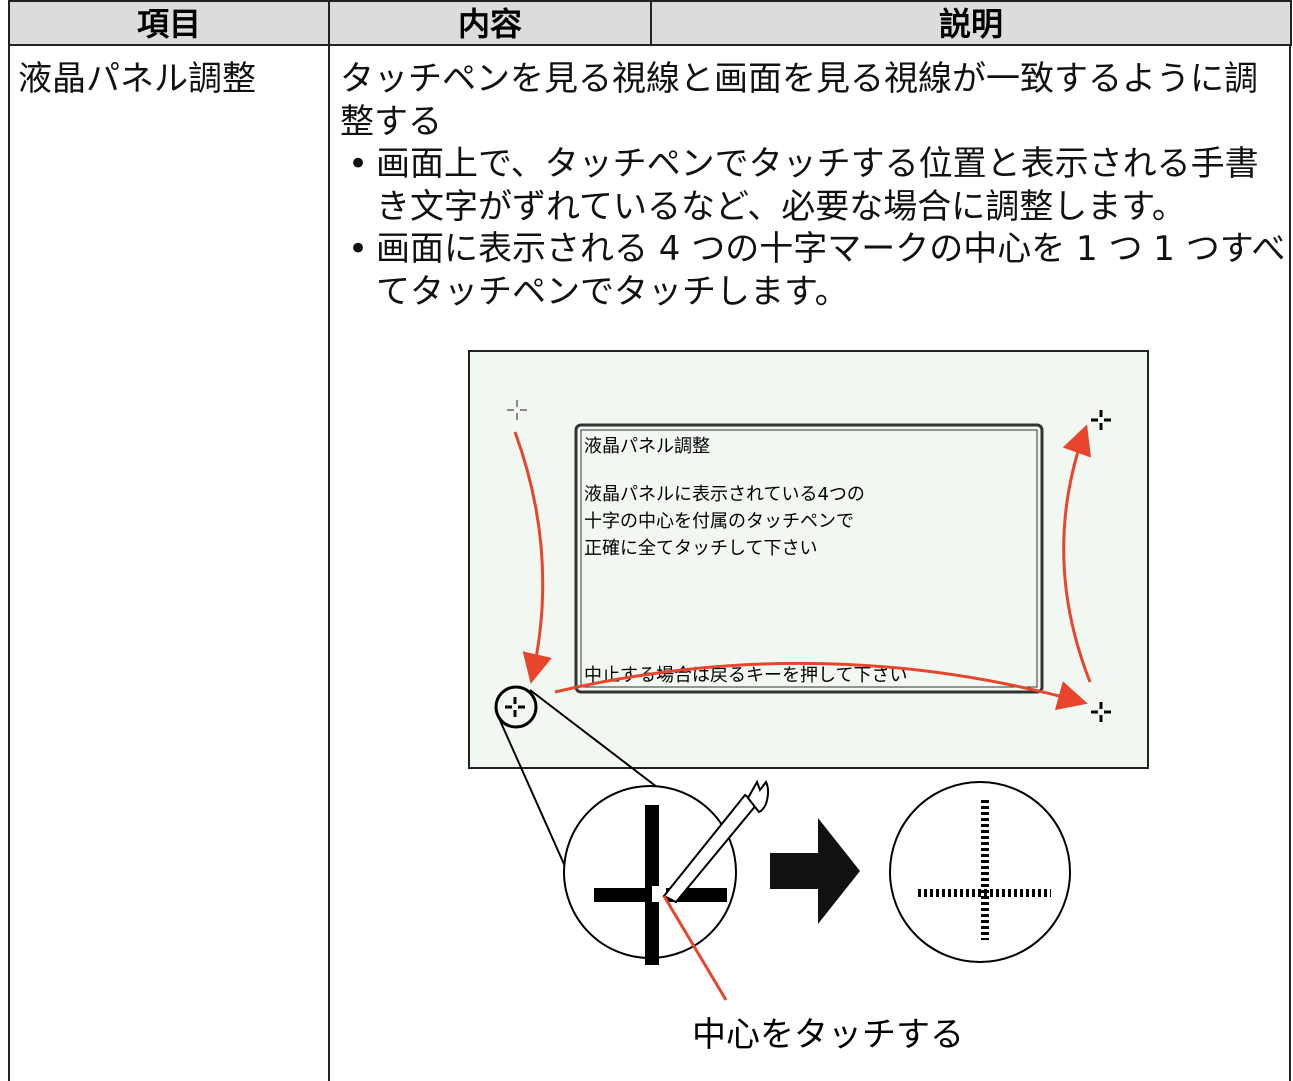  Describe the element at coordinates (137, 79) in the screenshot. I see `item-cell: 液晶パネル調整` at that location.